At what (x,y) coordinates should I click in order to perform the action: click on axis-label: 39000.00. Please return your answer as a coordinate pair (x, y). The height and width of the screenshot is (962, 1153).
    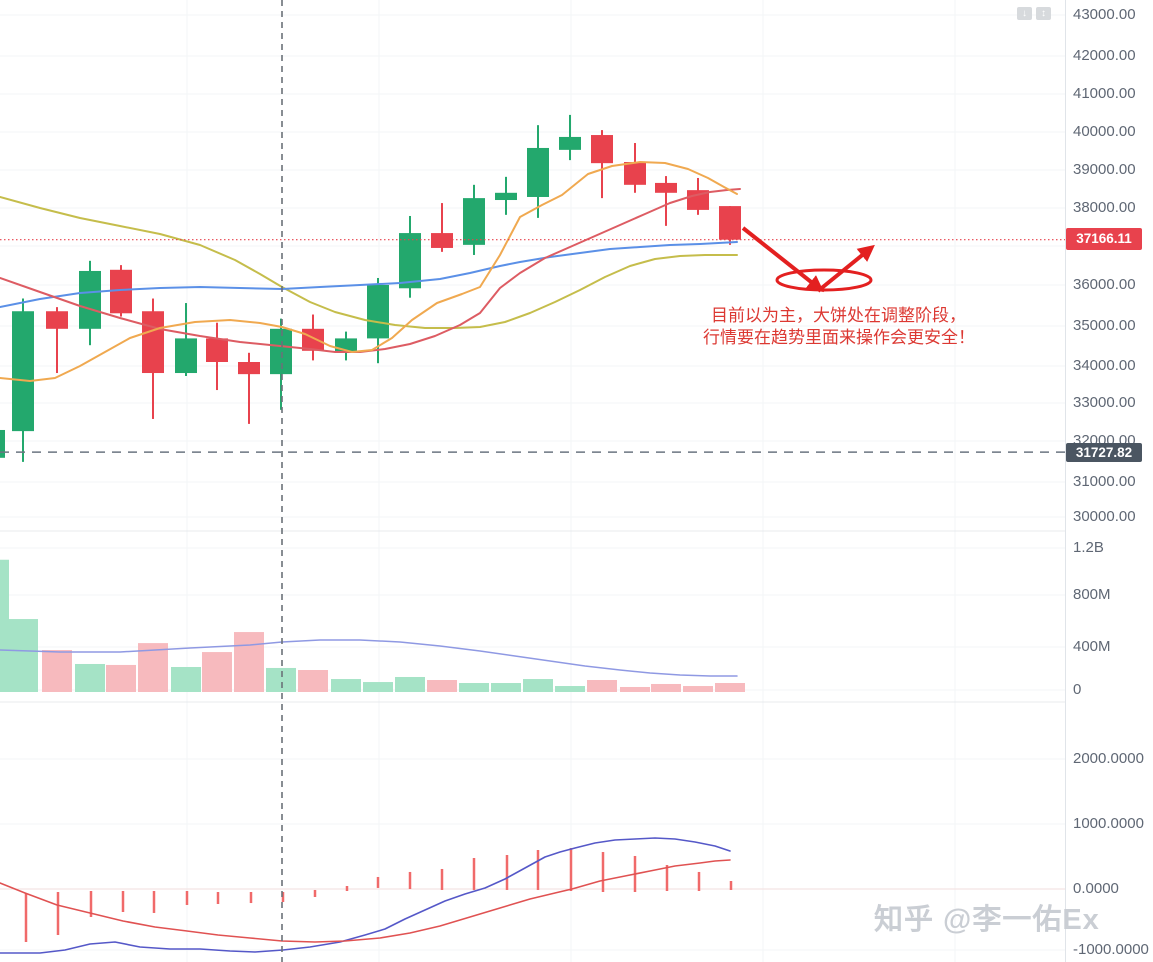
    Looking at the image, I should click on (1104, 169).